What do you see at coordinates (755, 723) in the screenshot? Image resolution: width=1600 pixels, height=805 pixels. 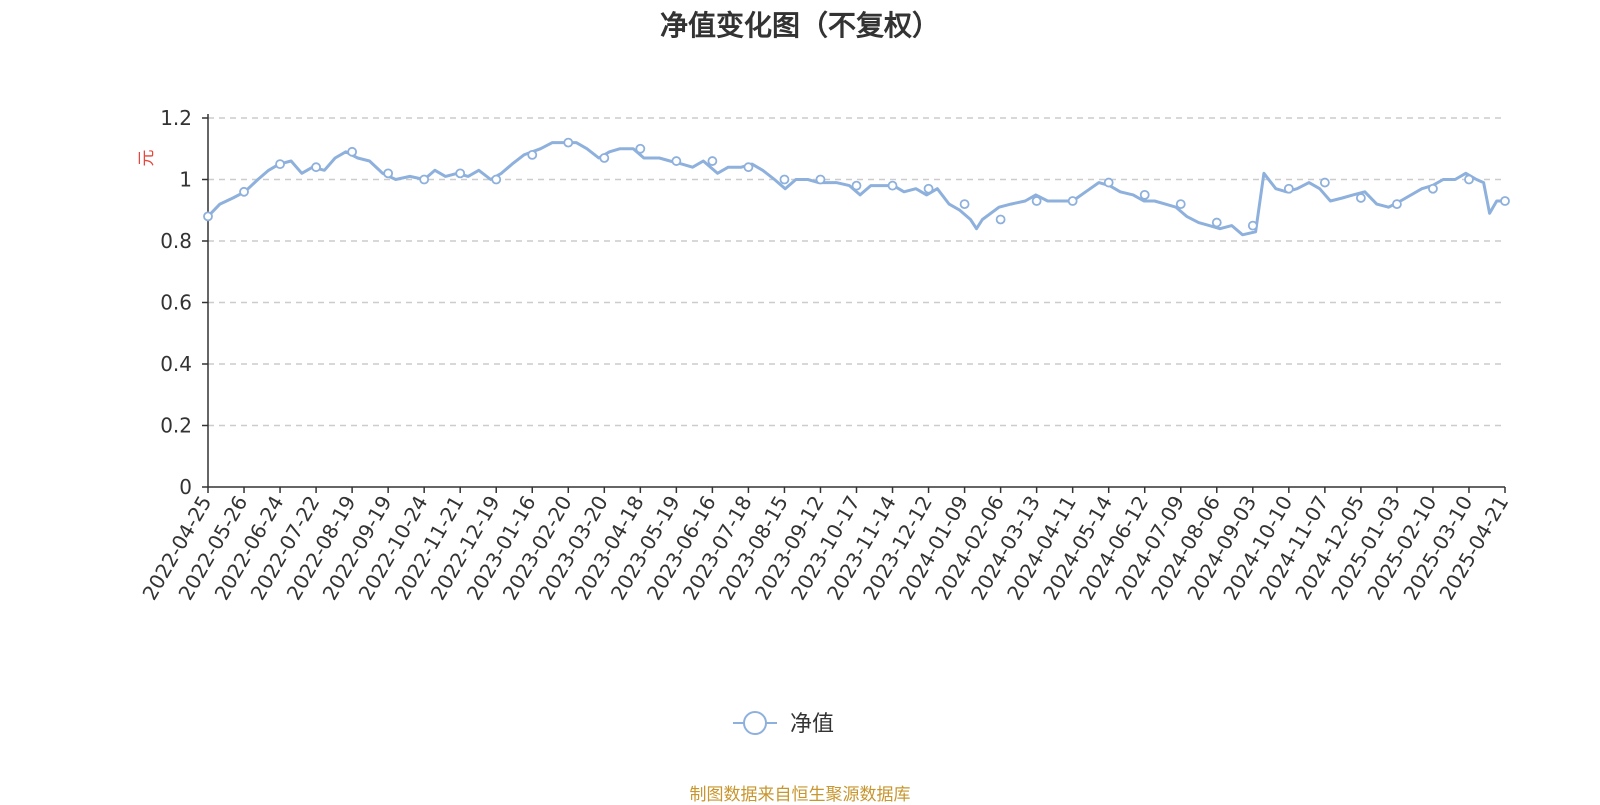 I see `legend-marker-icon` at bounding box center [755, 723].